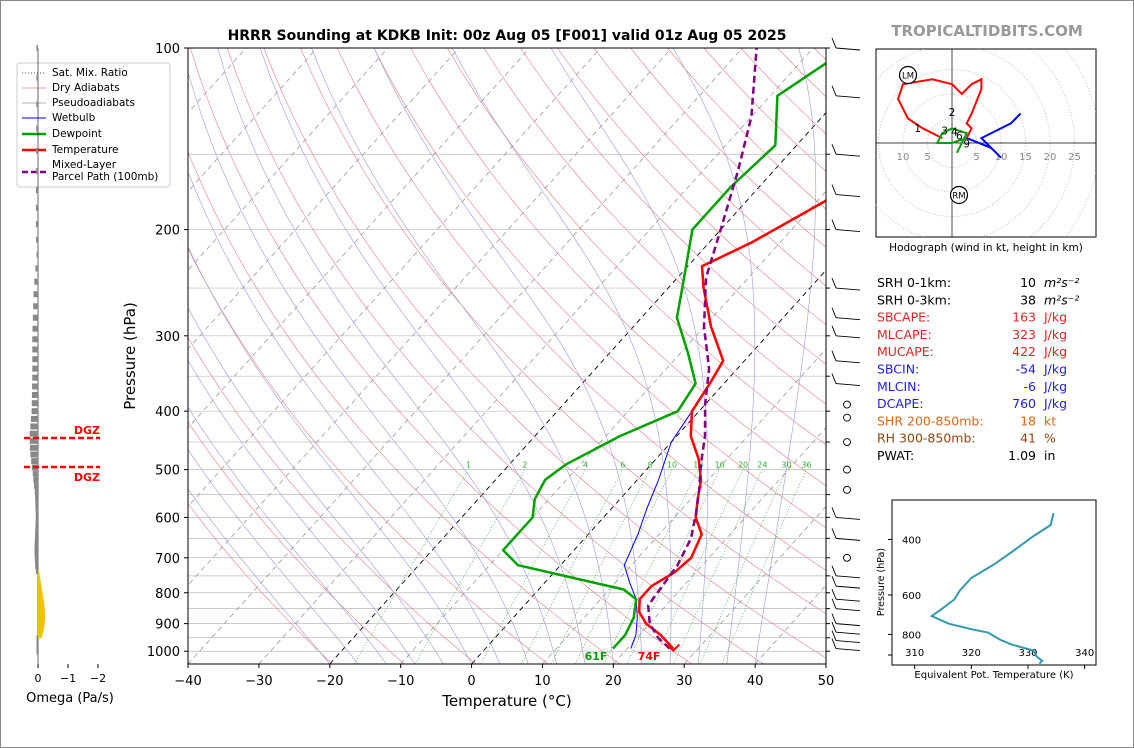 The width and height of the screenshot is (1134, 748). What do you see at coordinates (65, 365) in the screenshot?
I see `omega-panel: 0 −1 −2 DGZ DGZ` at bounding box center [65, 365].